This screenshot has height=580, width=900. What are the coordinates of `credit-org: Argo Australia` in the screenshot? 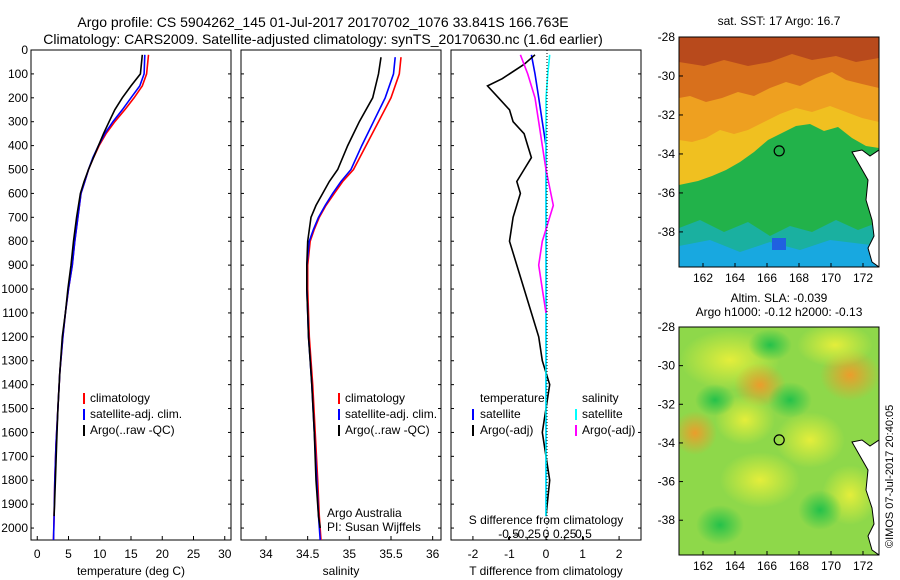 It's located at (364, 513).